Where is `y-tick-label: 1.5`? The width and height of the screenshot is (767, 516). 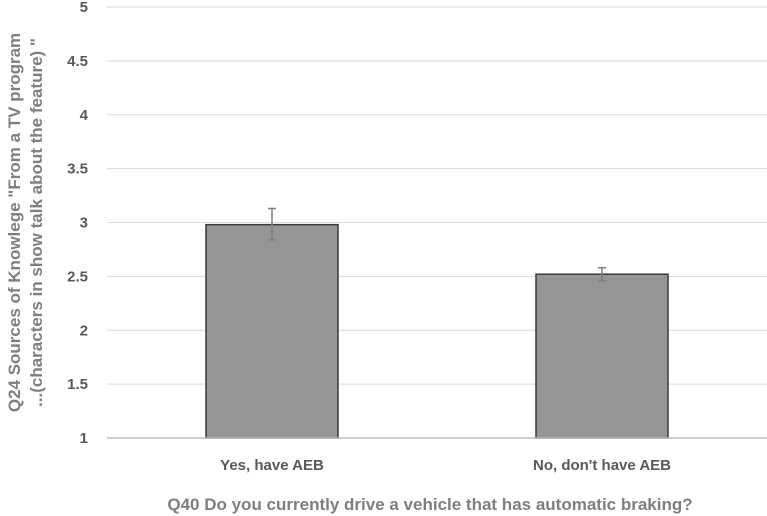 y-tick-label: 1.5 is located at coordinates (77, 384).